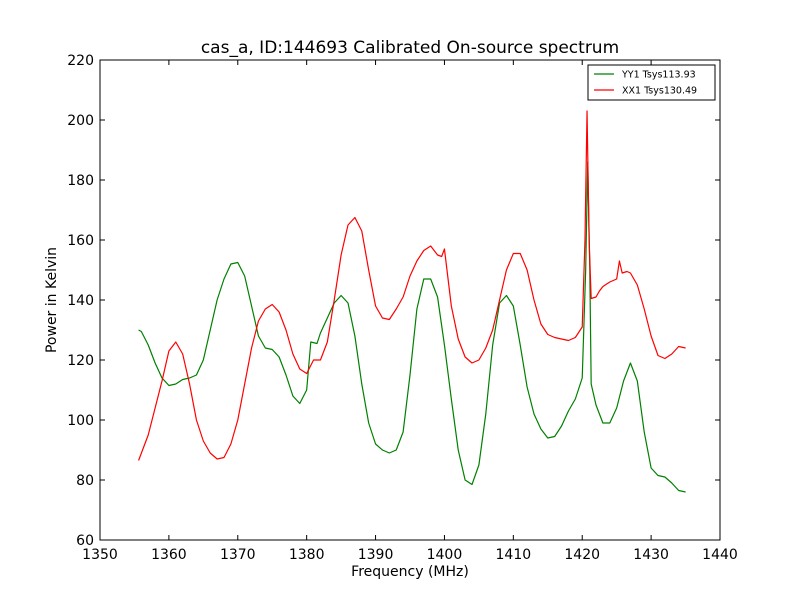 This screenshot has width=800, height=600. Describe the element at coordinates (80, 301) in the screenshot. I see `y-tick-label: 140` at that location.